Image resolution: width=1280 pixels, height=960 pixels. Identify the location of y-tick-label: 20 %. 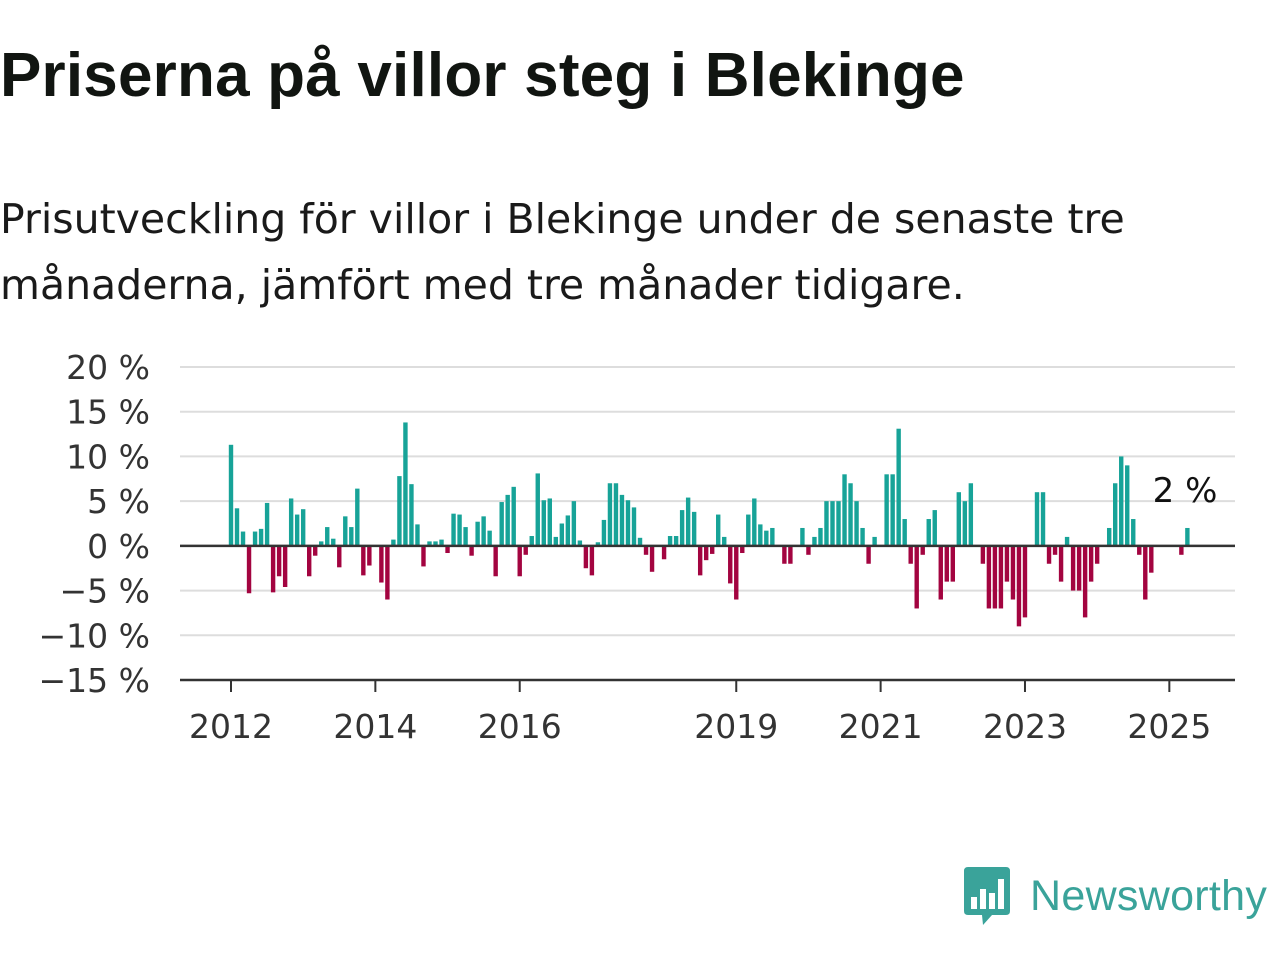
(108, 367).